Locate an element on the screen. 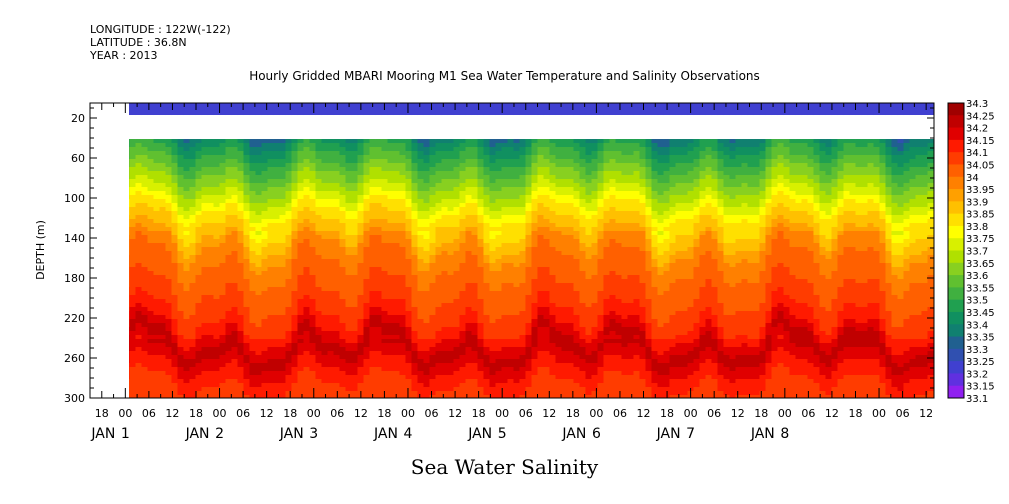  x-hour-label: 12 is located at coordinates (549, 413).